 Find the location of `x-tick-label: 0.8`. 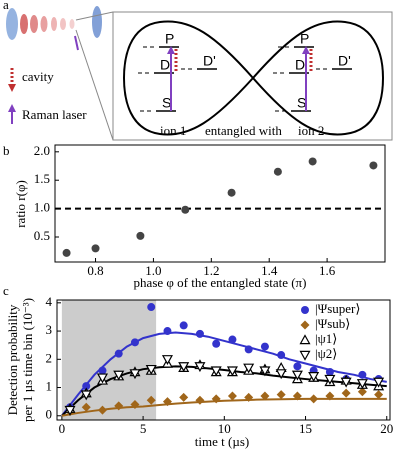

x-tick-label: 0.8 is located at coordinates (95, 270).